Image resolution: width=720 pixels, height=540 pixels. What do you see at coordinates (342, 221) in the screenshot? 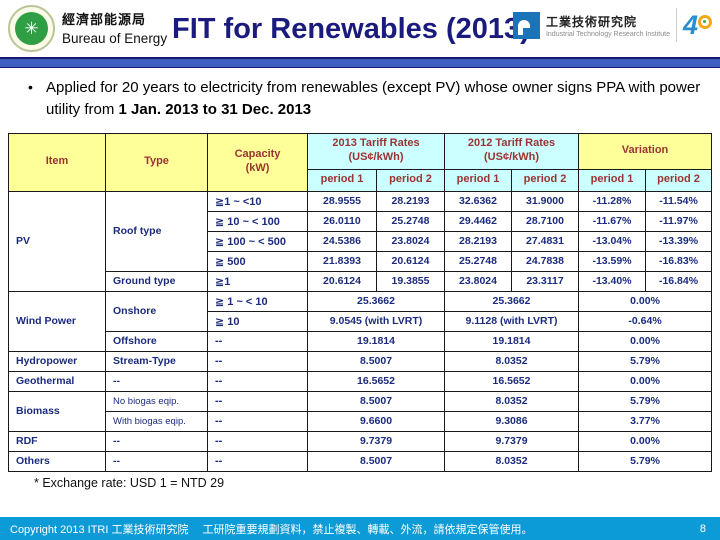
I see `table-cell: 26.0110` at bounding box center [342, 221].